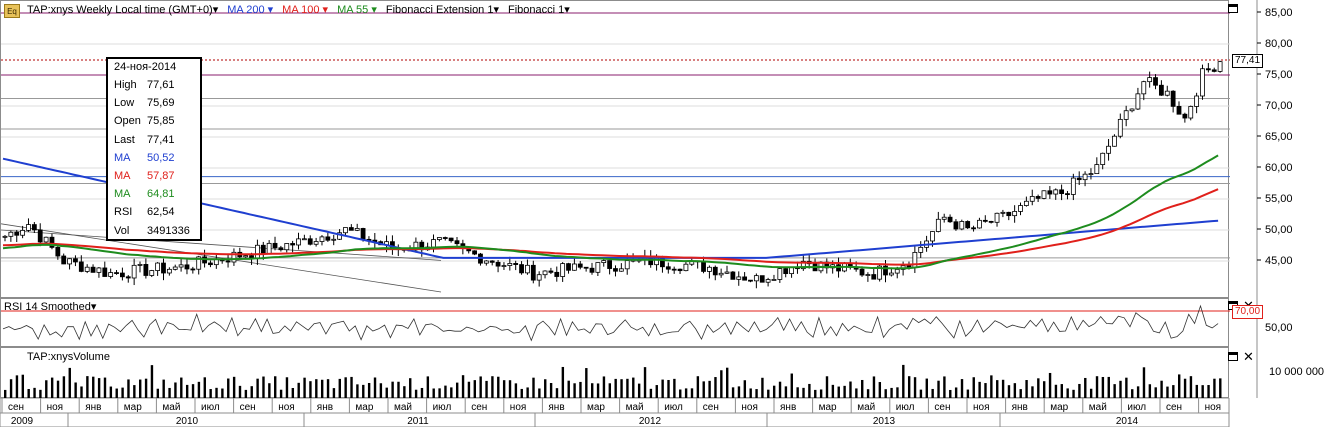 Image resolution: width=1340 pixels, height=427 pixels. What do you see at coordinates (610, 323) in the screenshot?
I see `rsi-line` at bounding box center [610, 323].